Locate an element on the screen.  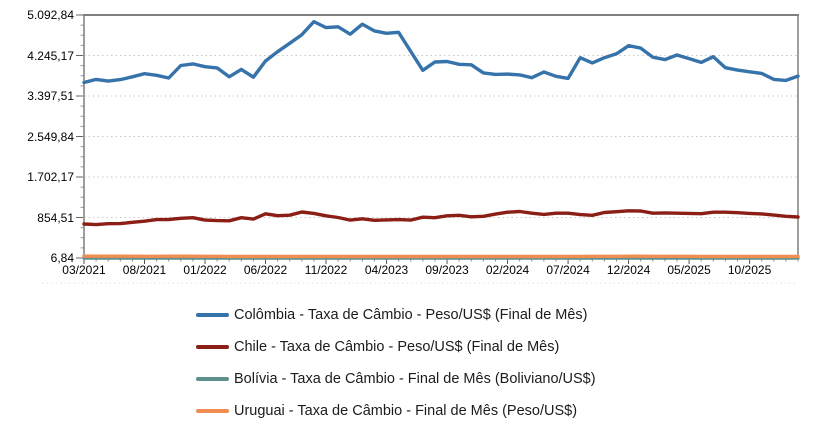
x-axis-label: 10/2025 is located at coordinates (749, 270).